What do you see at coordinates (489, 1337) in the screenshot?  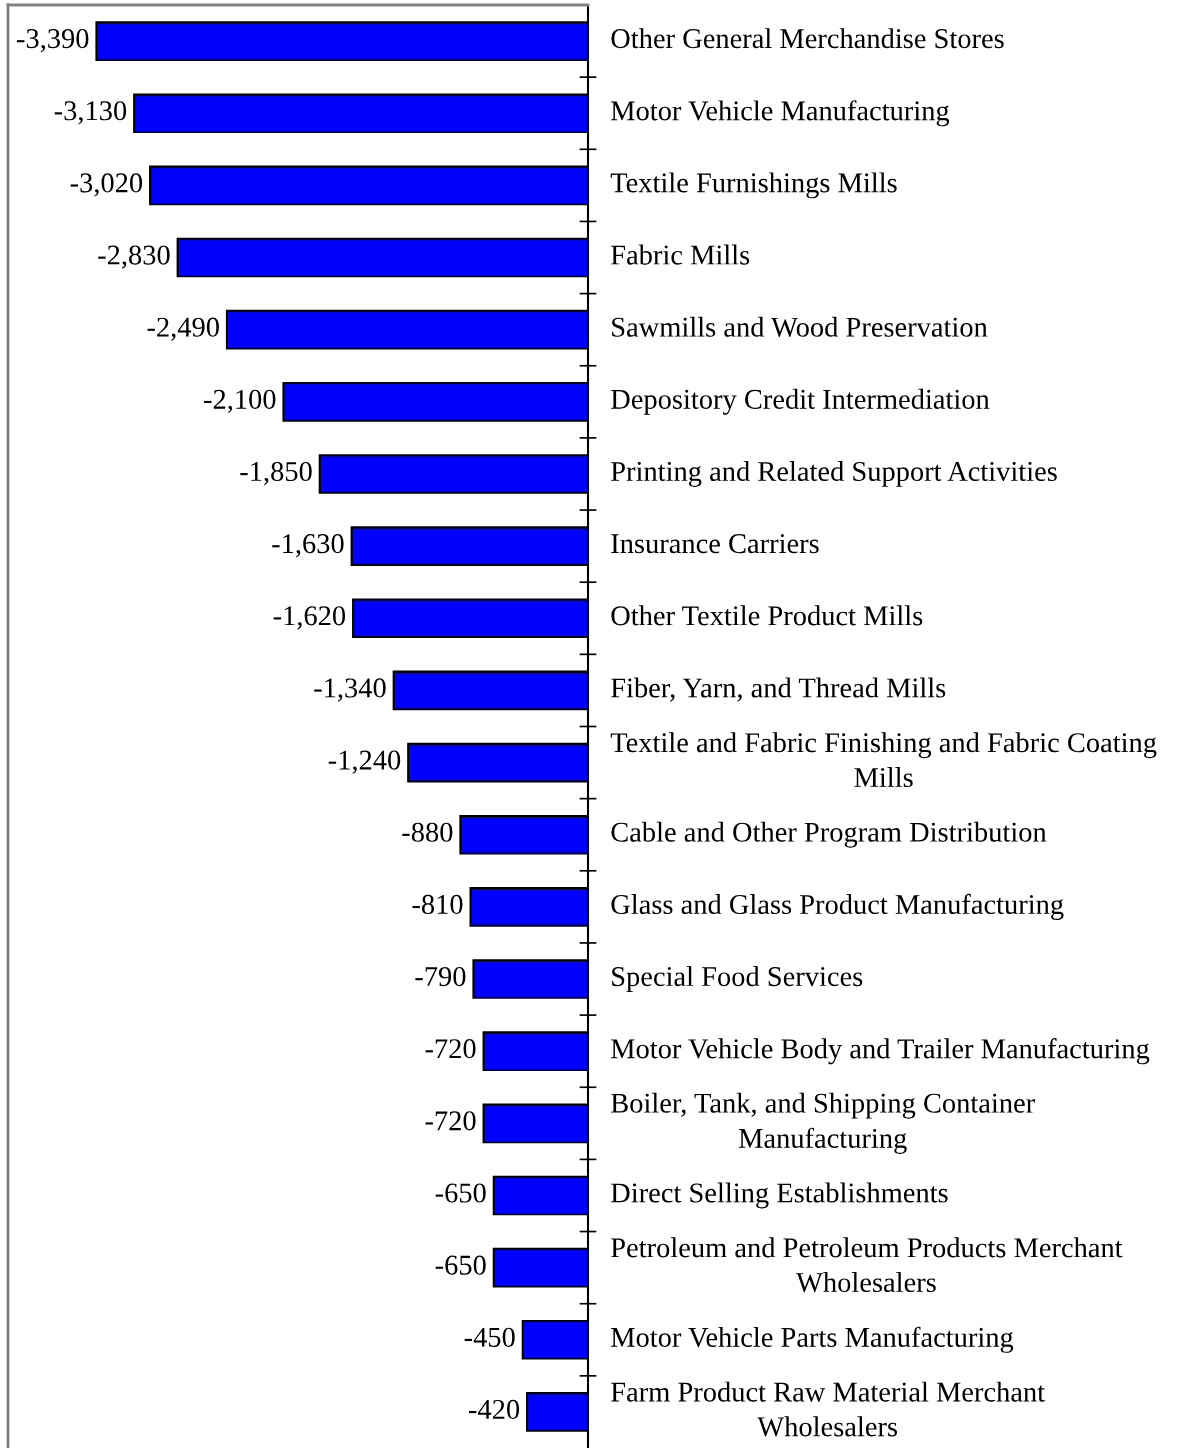 I see `data-label: -450` at bounding box center [489, 1337].